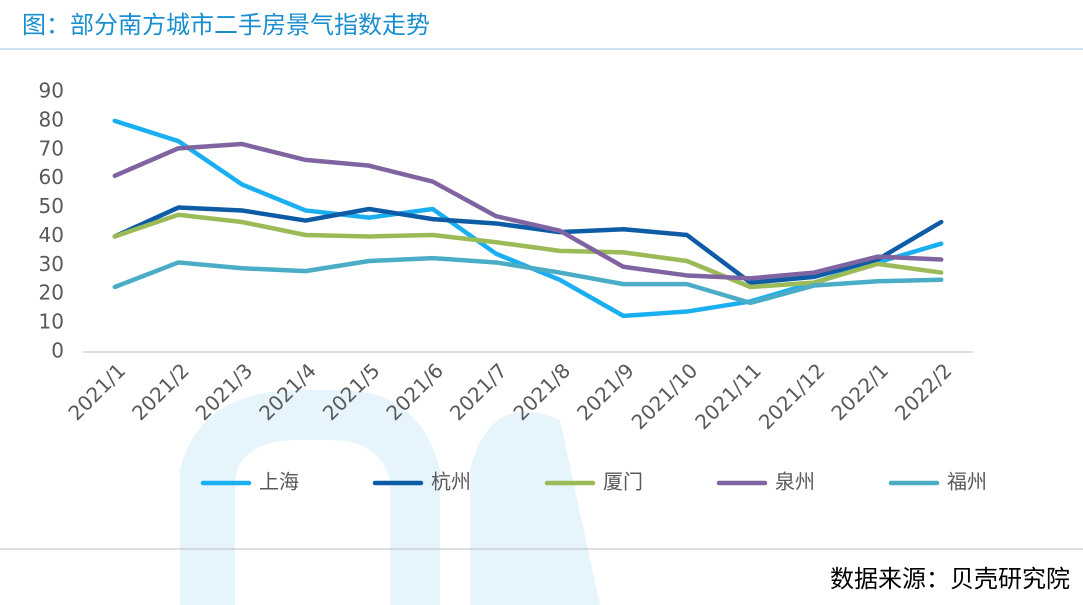 This screenshot has height=605, width=1083. What do you see at coordinates (859, 391) in the screenshot?
I see `x-tick-label: 2022/1` at bounding box center [859, 391].